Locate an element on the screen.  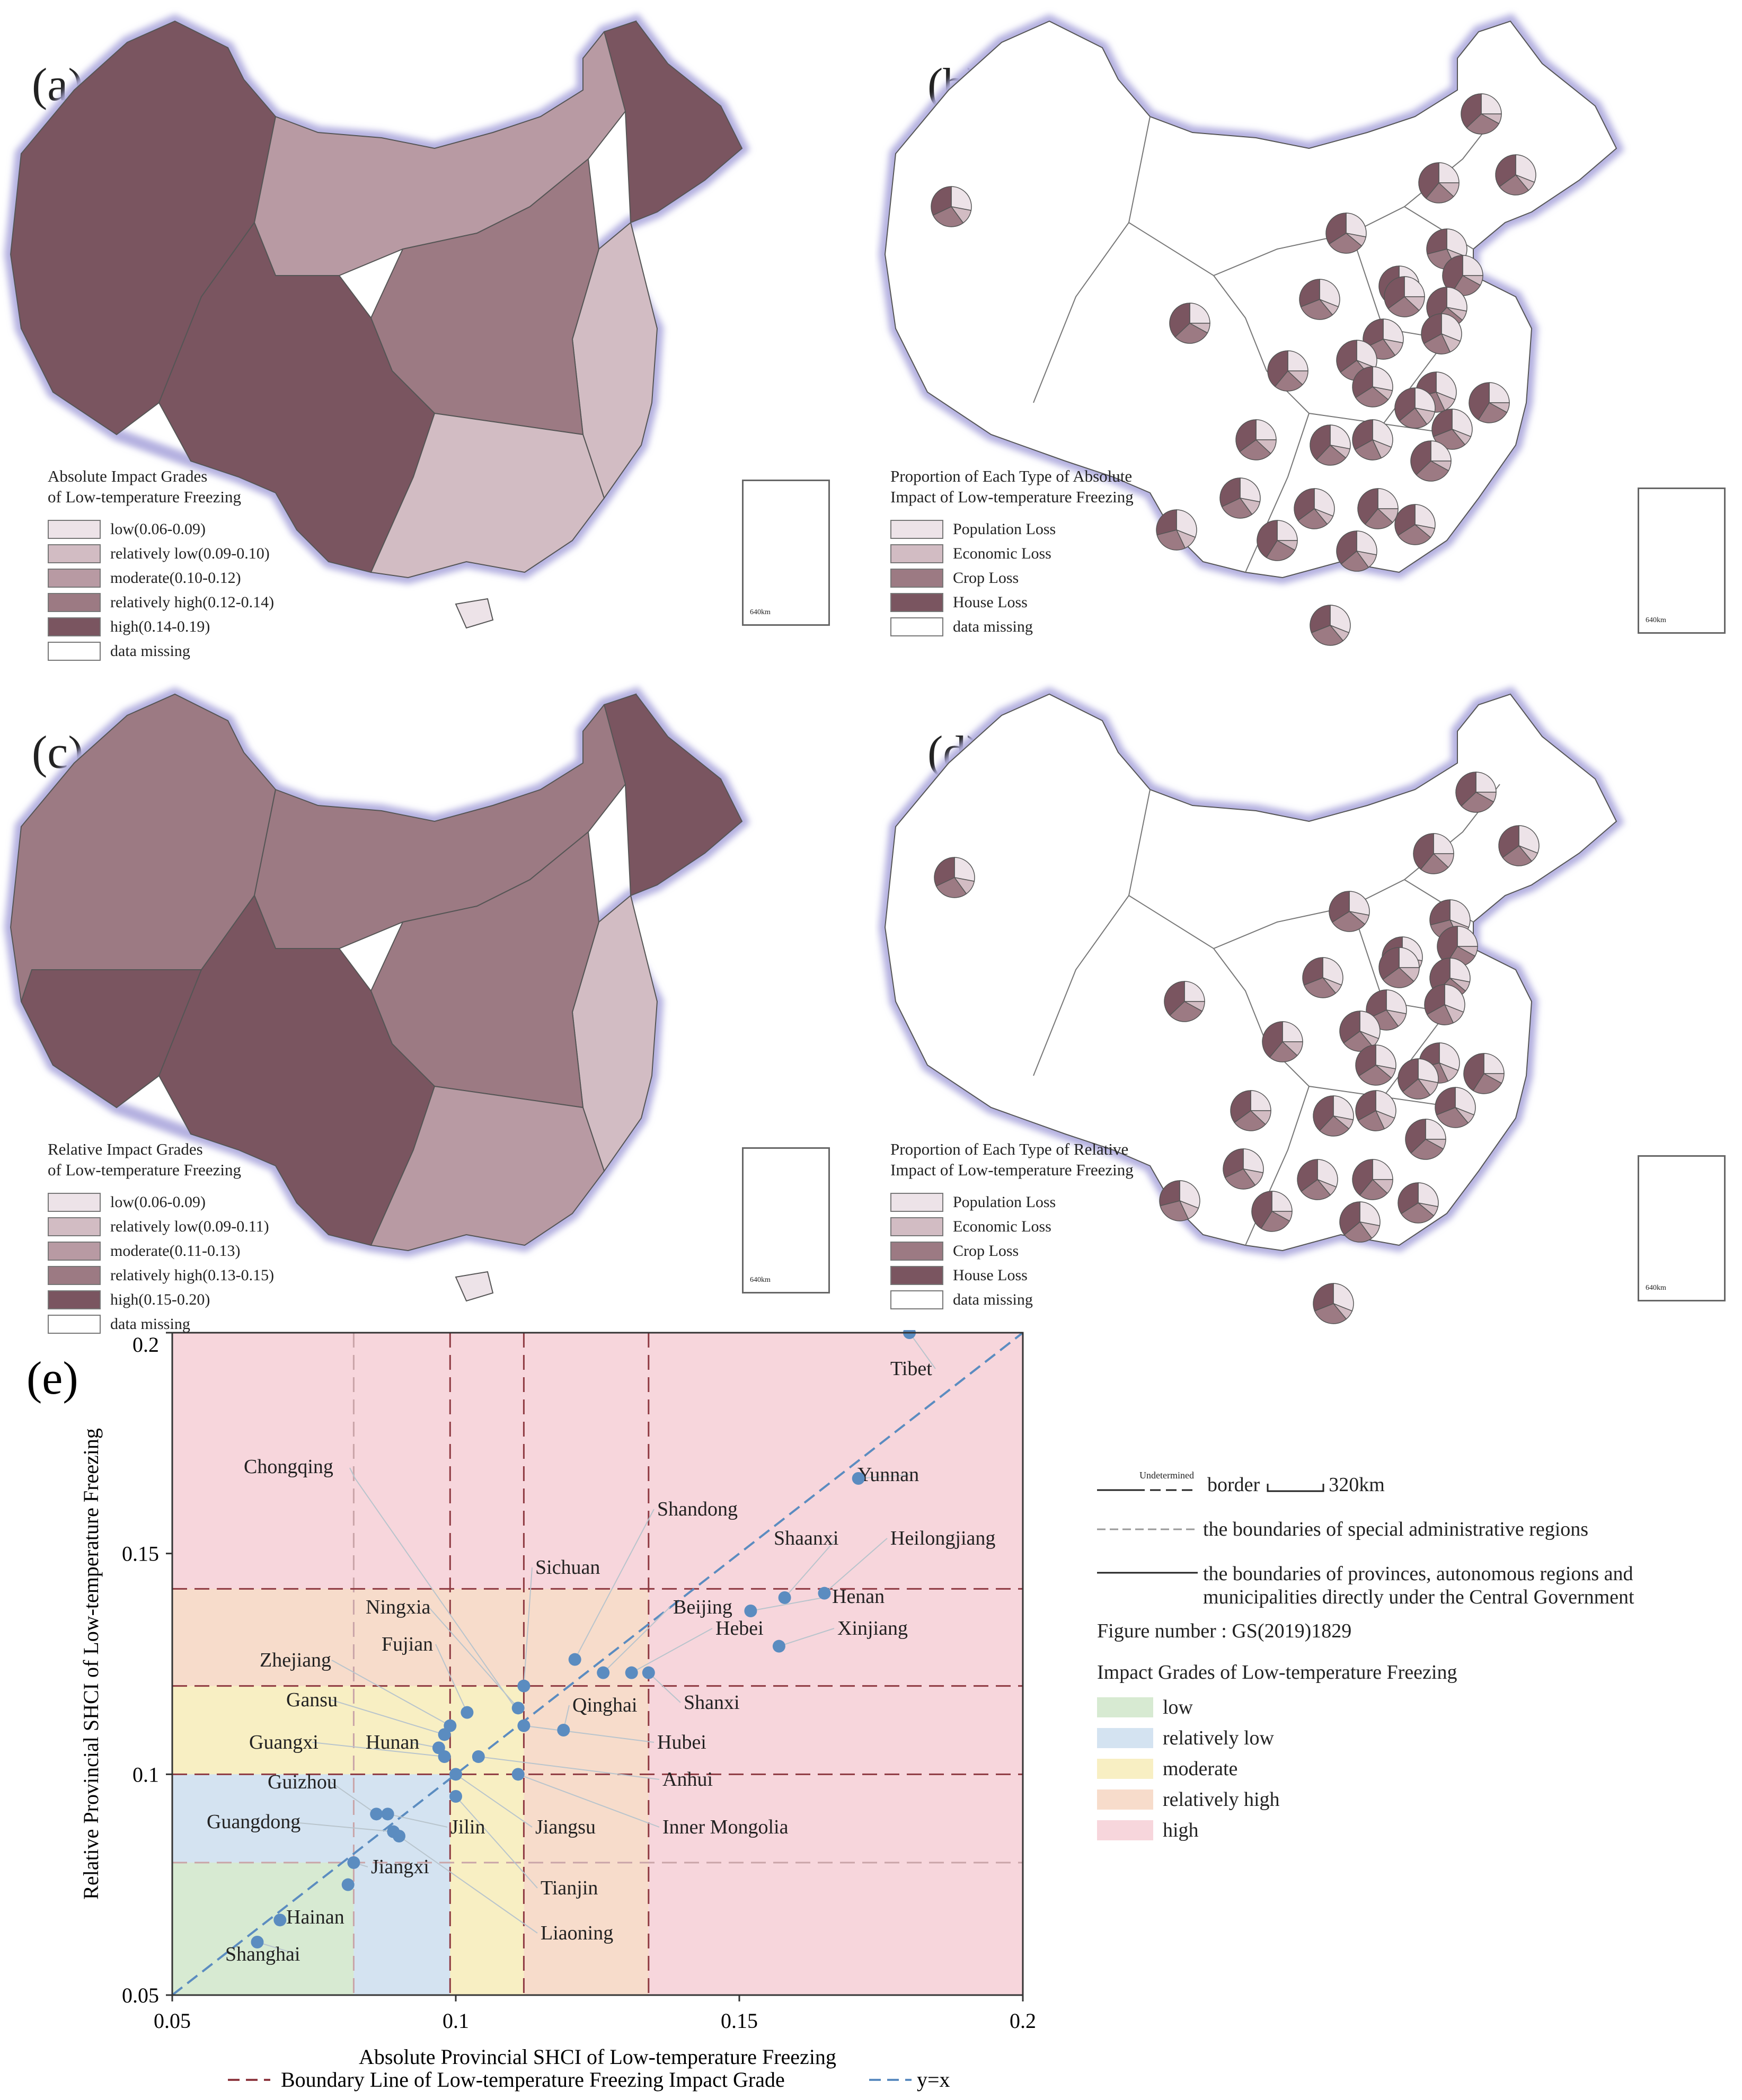
grade-label: relatively high is located at coordinates (1221, 1799).